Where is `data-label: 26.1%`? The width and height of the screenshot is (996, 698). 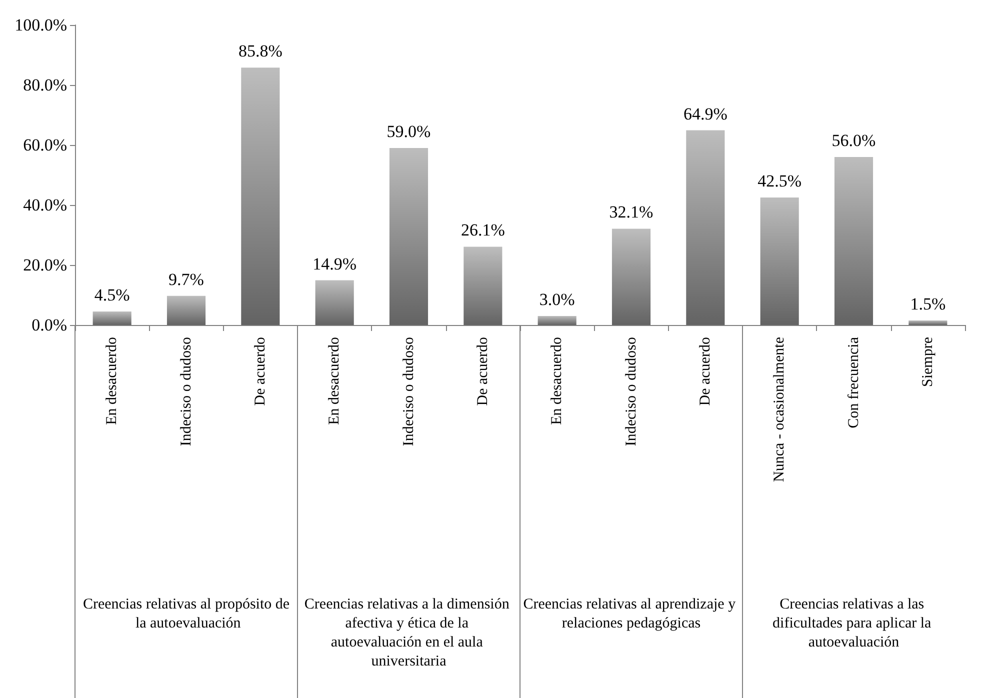
data-label: 26.1% is located at coordinates (482, 230).